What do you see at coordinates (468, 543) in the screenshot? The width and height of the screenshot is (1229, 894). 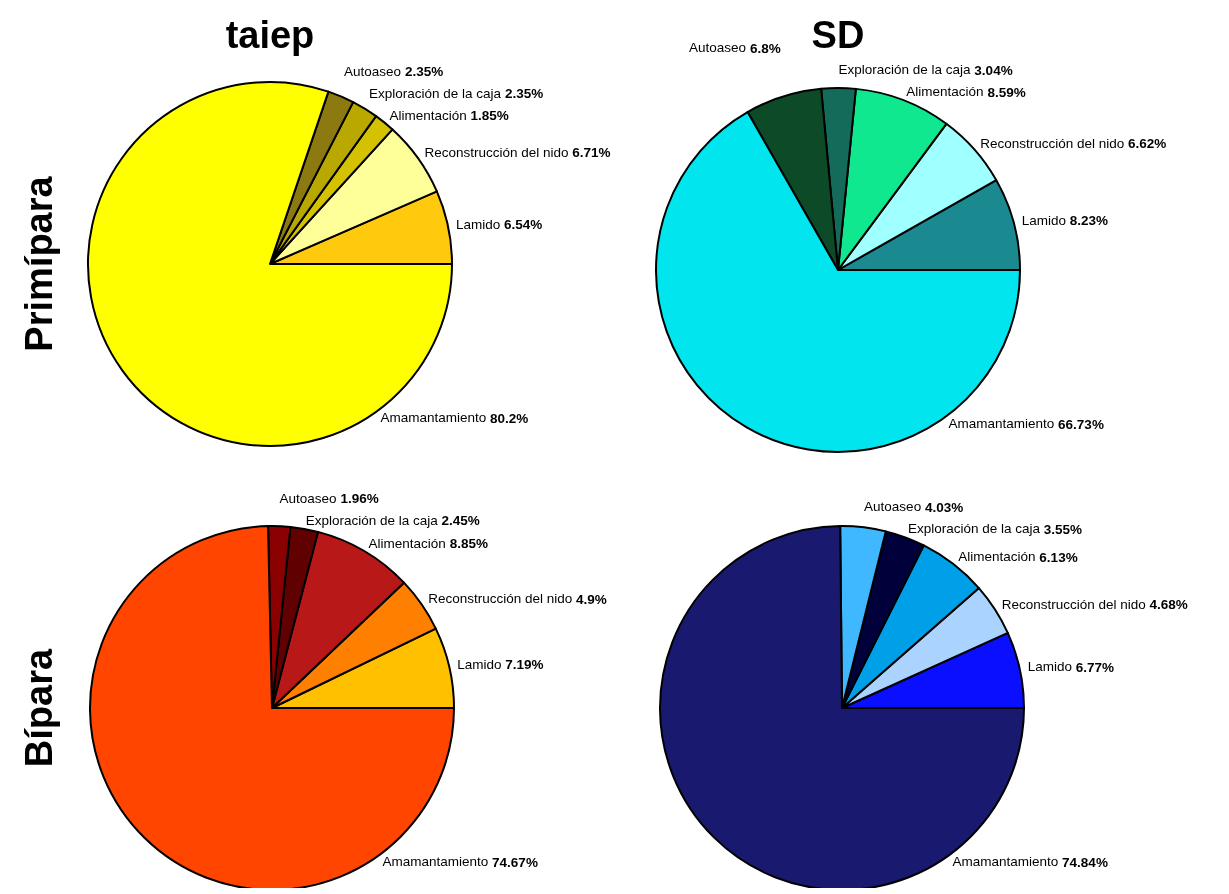 I see `data-label: 8.85%` at bounding box center [468, 543].